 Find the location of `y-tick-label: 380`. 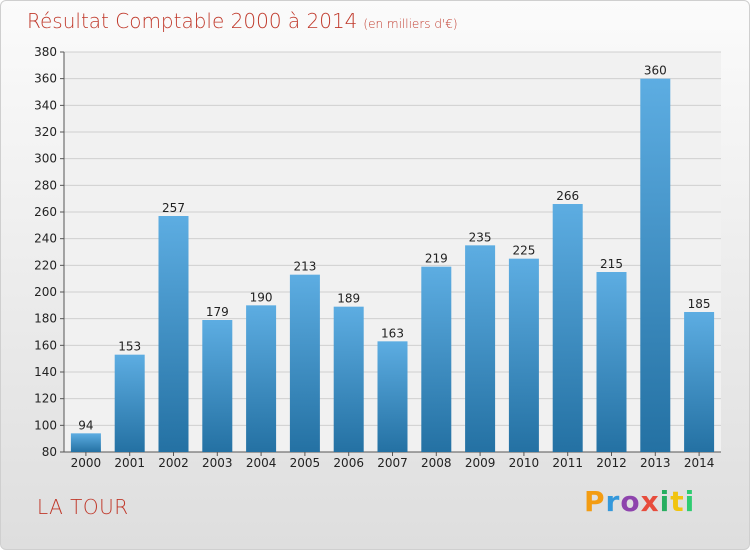

y-tick-label: 380 is located at coordinates (45, 52).